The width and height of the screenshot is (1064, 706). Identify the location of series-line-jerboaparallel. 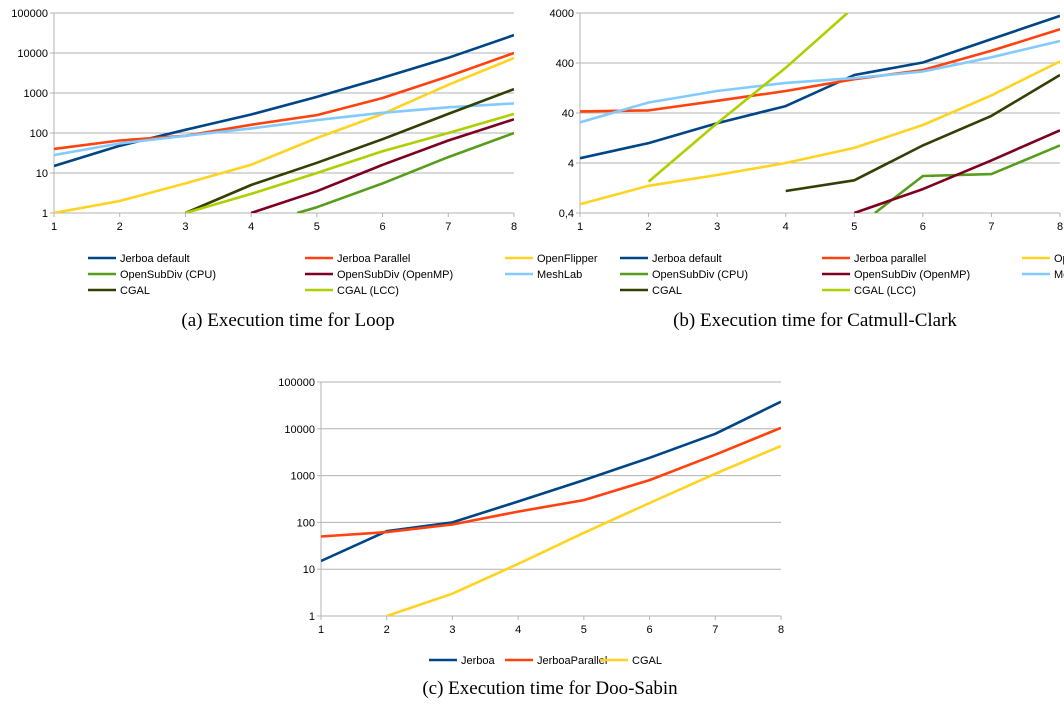
(551, 482).